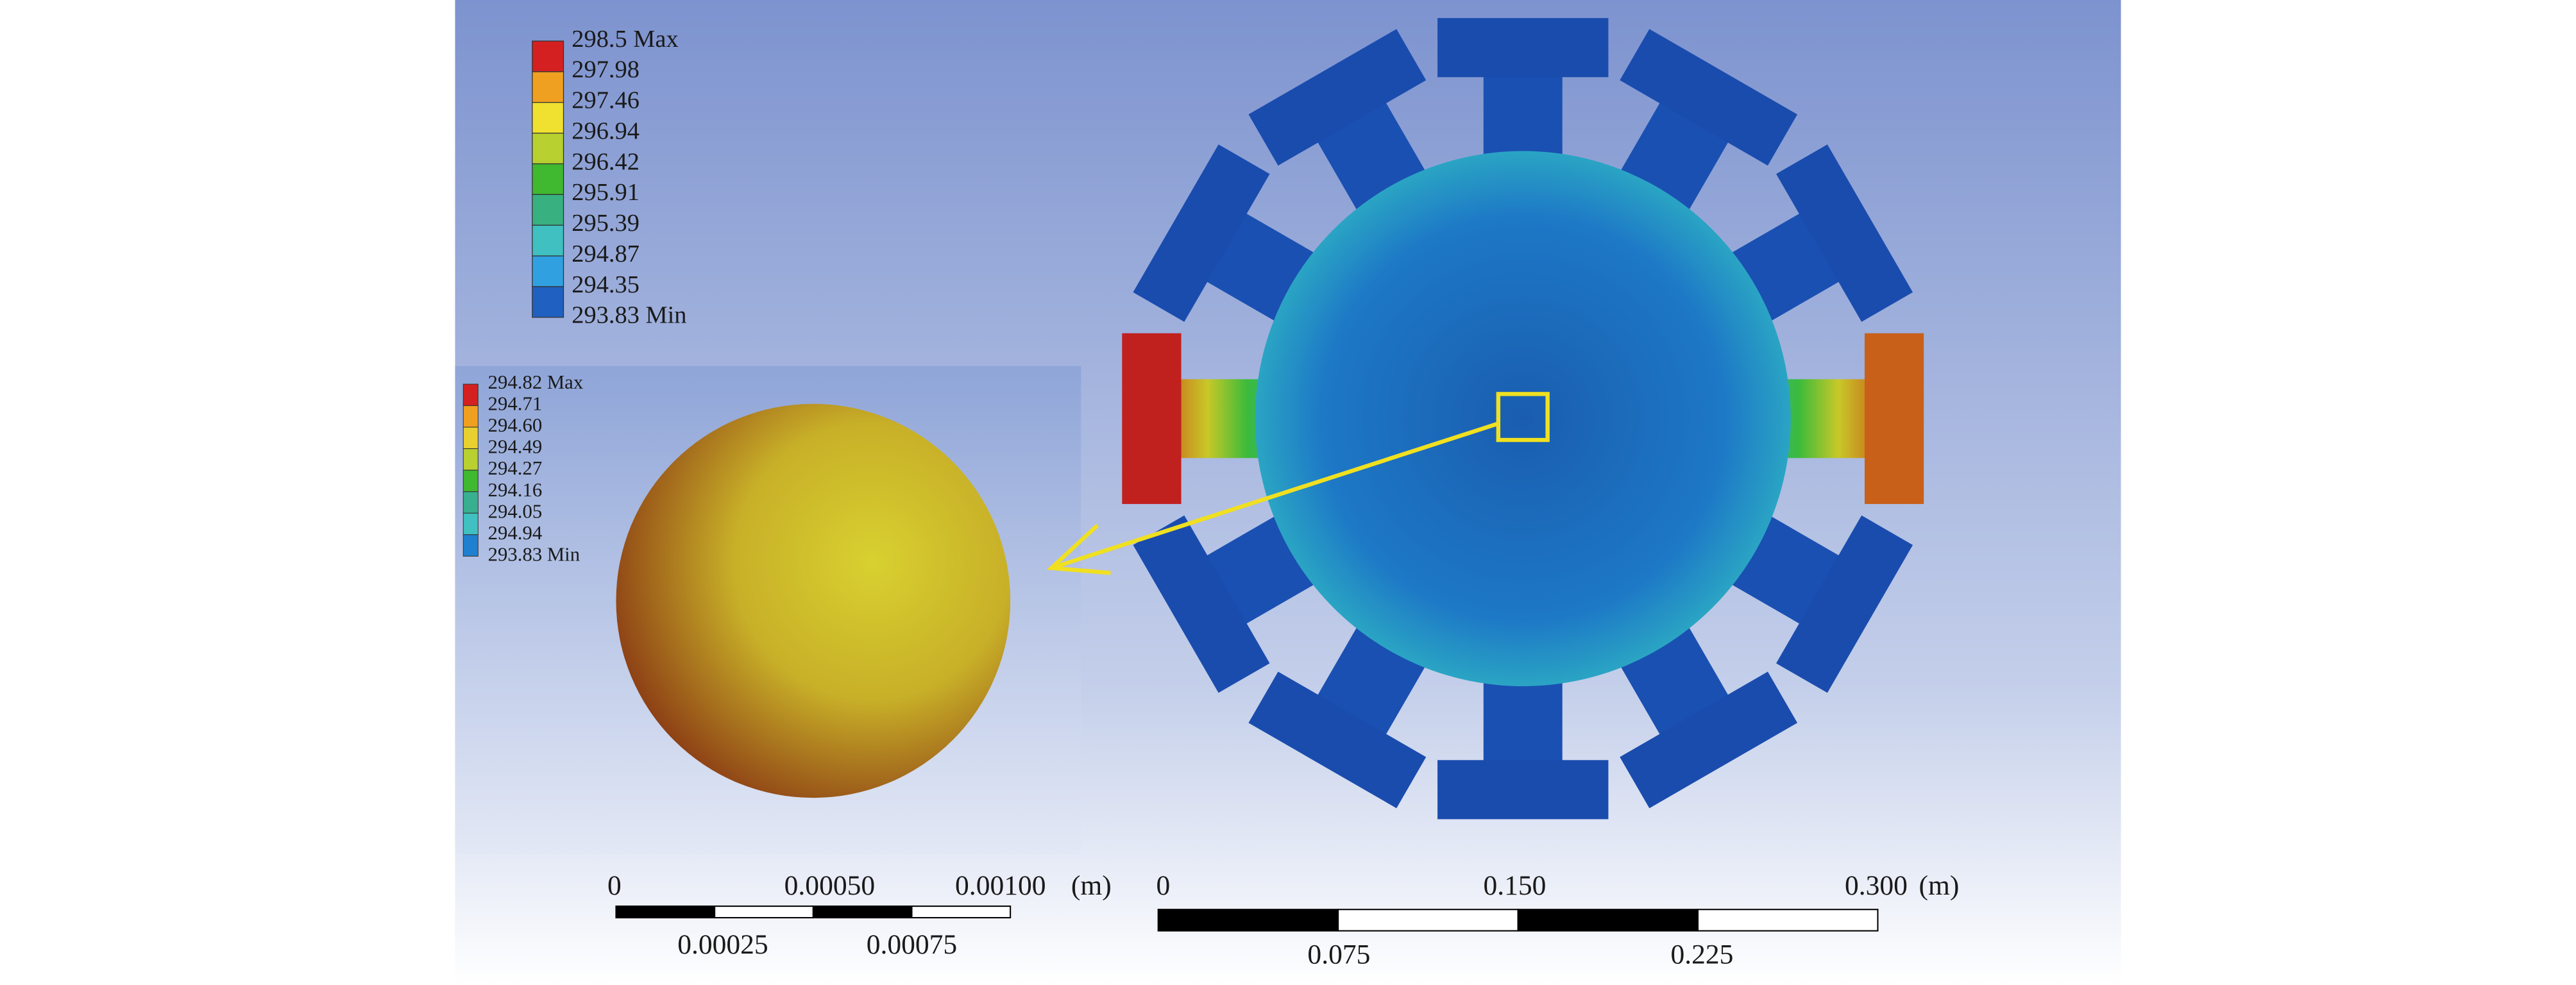 This screenshot has width=2576, height=985. What do you see at coordinates (606, 69) in the screenshot?
I see `legend-label: 297.98` at bounding box center [606, 69].